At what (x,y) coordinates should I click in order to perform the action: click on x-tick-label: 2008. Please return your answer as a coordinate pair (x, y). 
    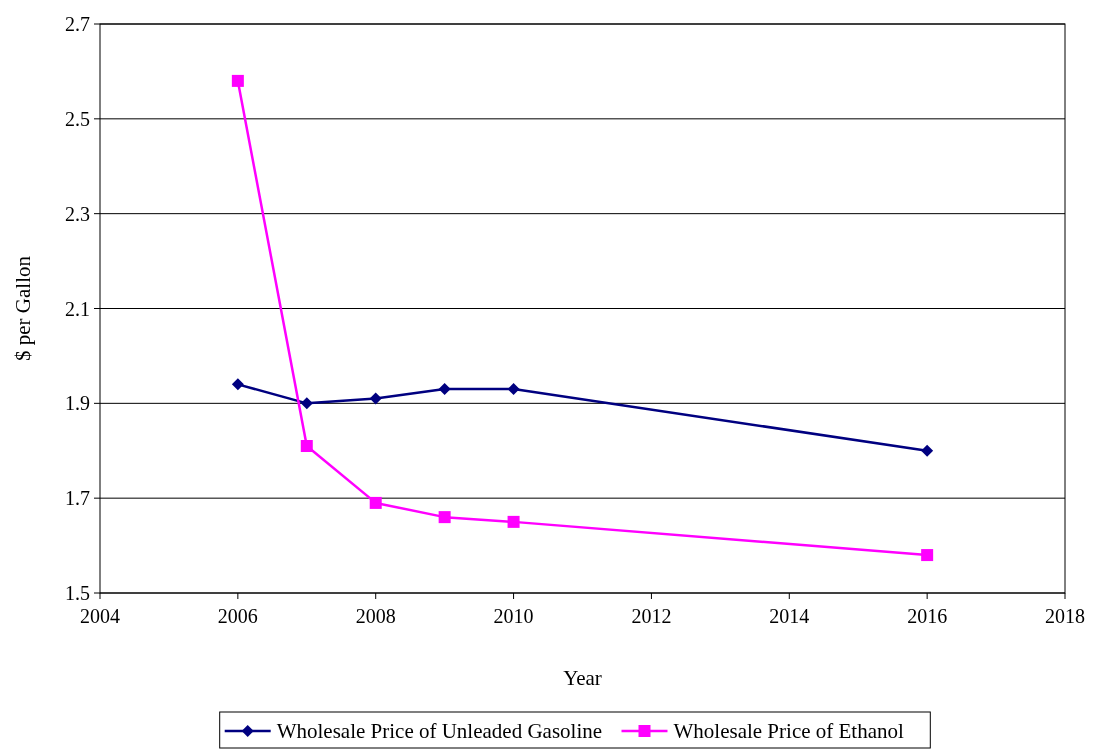
    Looking at the image, I should click on (375, 616).